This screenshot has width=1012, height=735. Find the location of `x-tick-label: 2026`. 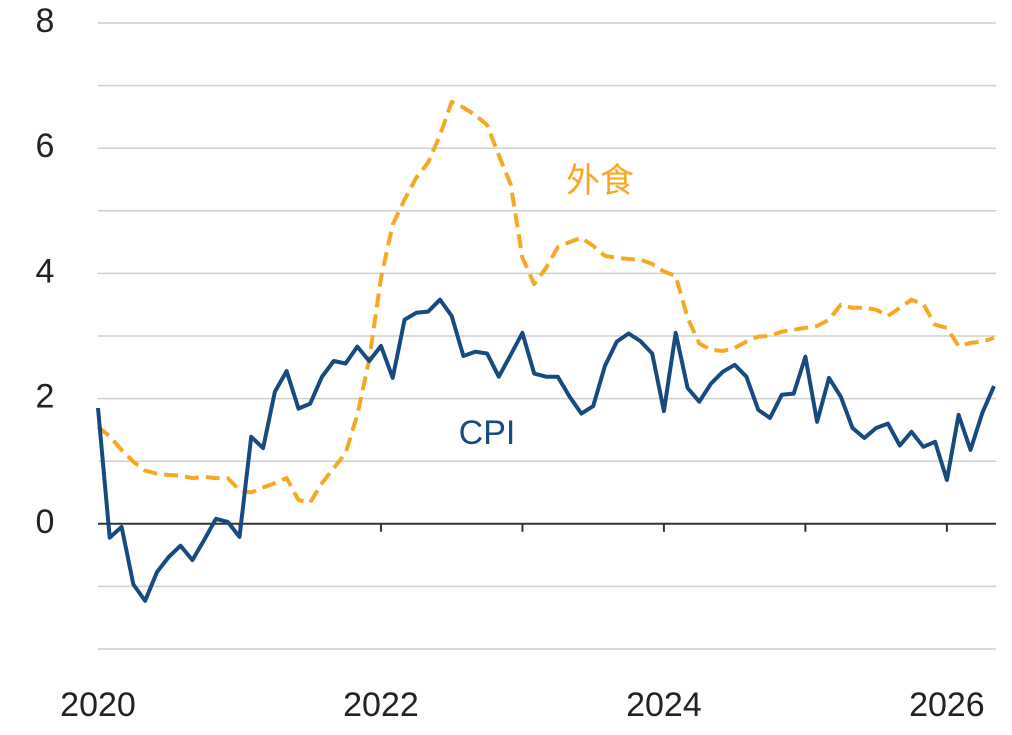

x-tick-label: 2026 is located at coordinates (947, 705).